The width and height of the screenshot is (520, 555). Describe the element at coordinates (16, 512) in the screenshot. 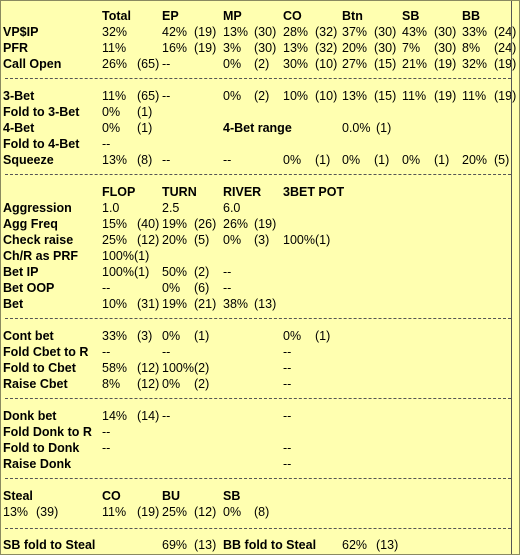

I see `cell-total: 13%` at that location.